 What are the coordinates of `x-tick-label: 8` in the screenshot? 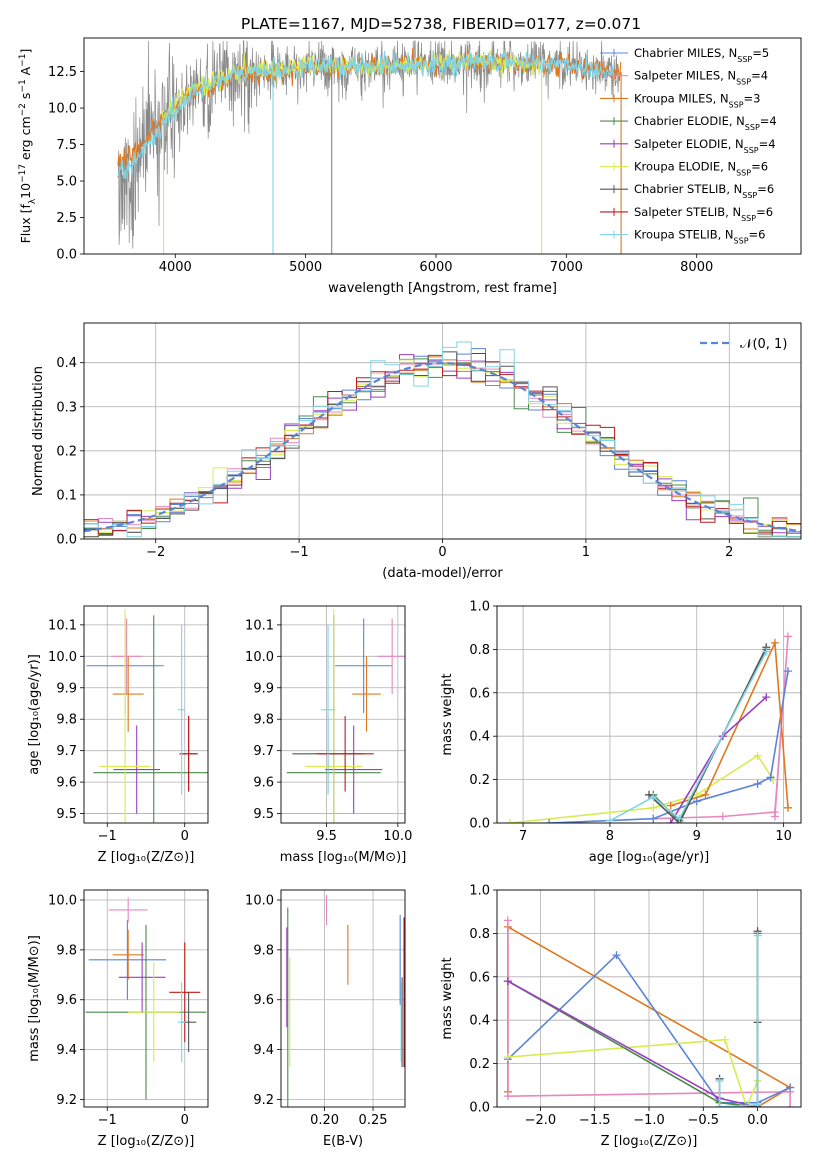 It's located at (610, 836).